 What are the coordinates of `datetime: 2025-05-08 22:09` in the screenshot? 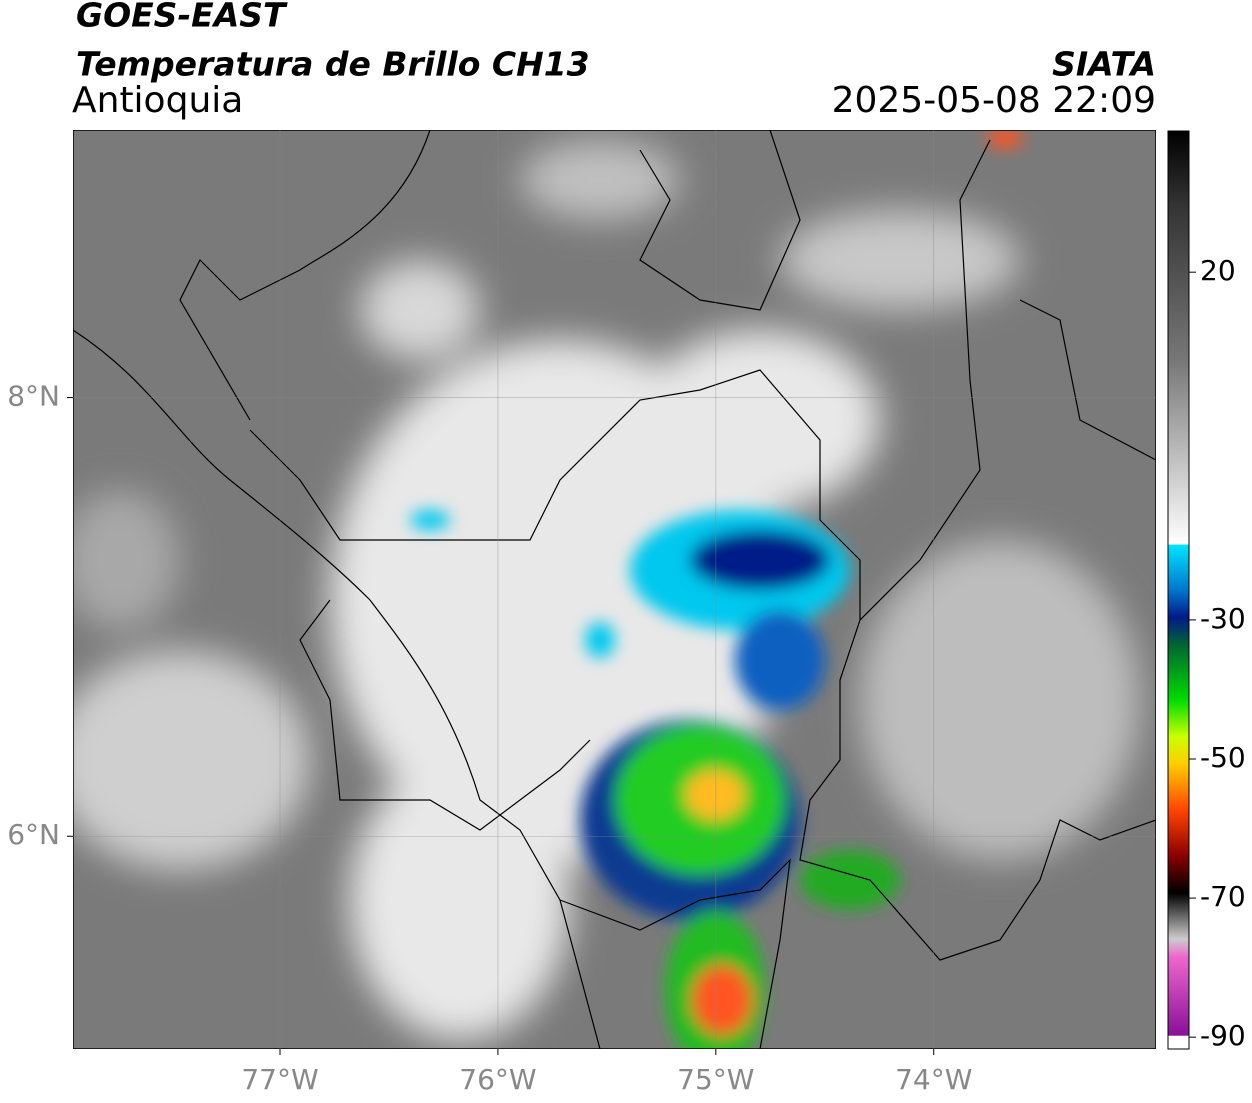 It's located at (994, 100).